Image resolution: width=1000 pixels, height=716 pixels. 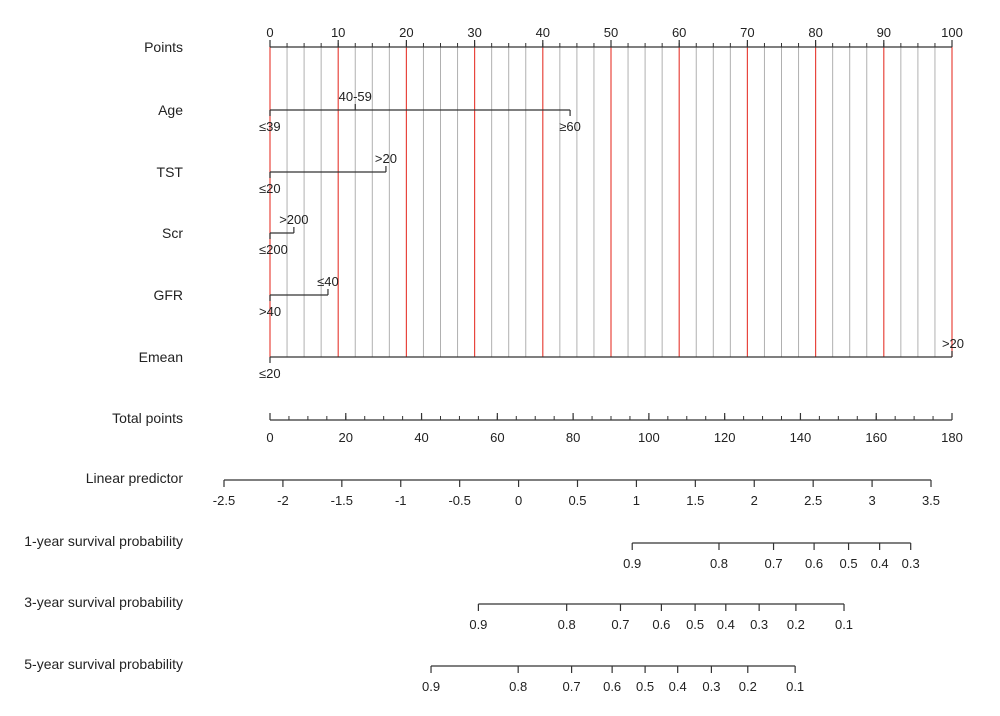 I want to click on points-axis-tick-label: 100, so click(x=952, y=32).